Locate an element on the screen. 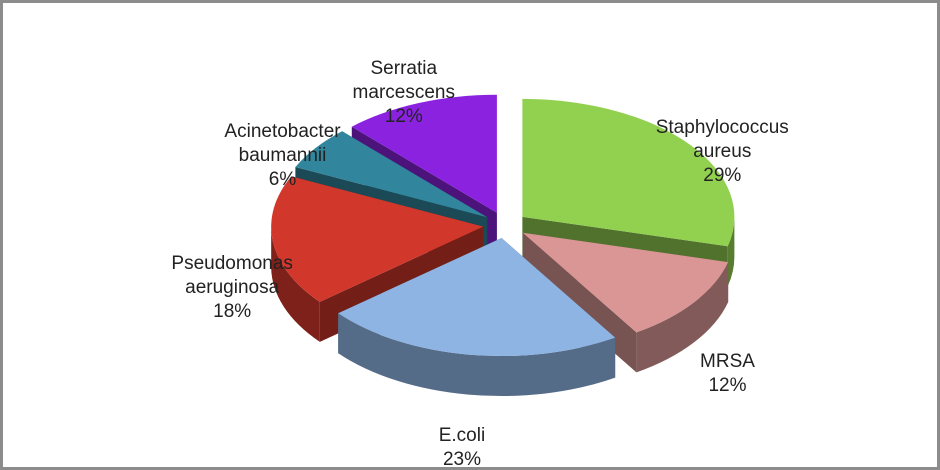 This screenshot has width=940, height=470. label-name: Pseudomonas aeruginosa is located at coordinates (232, 276).